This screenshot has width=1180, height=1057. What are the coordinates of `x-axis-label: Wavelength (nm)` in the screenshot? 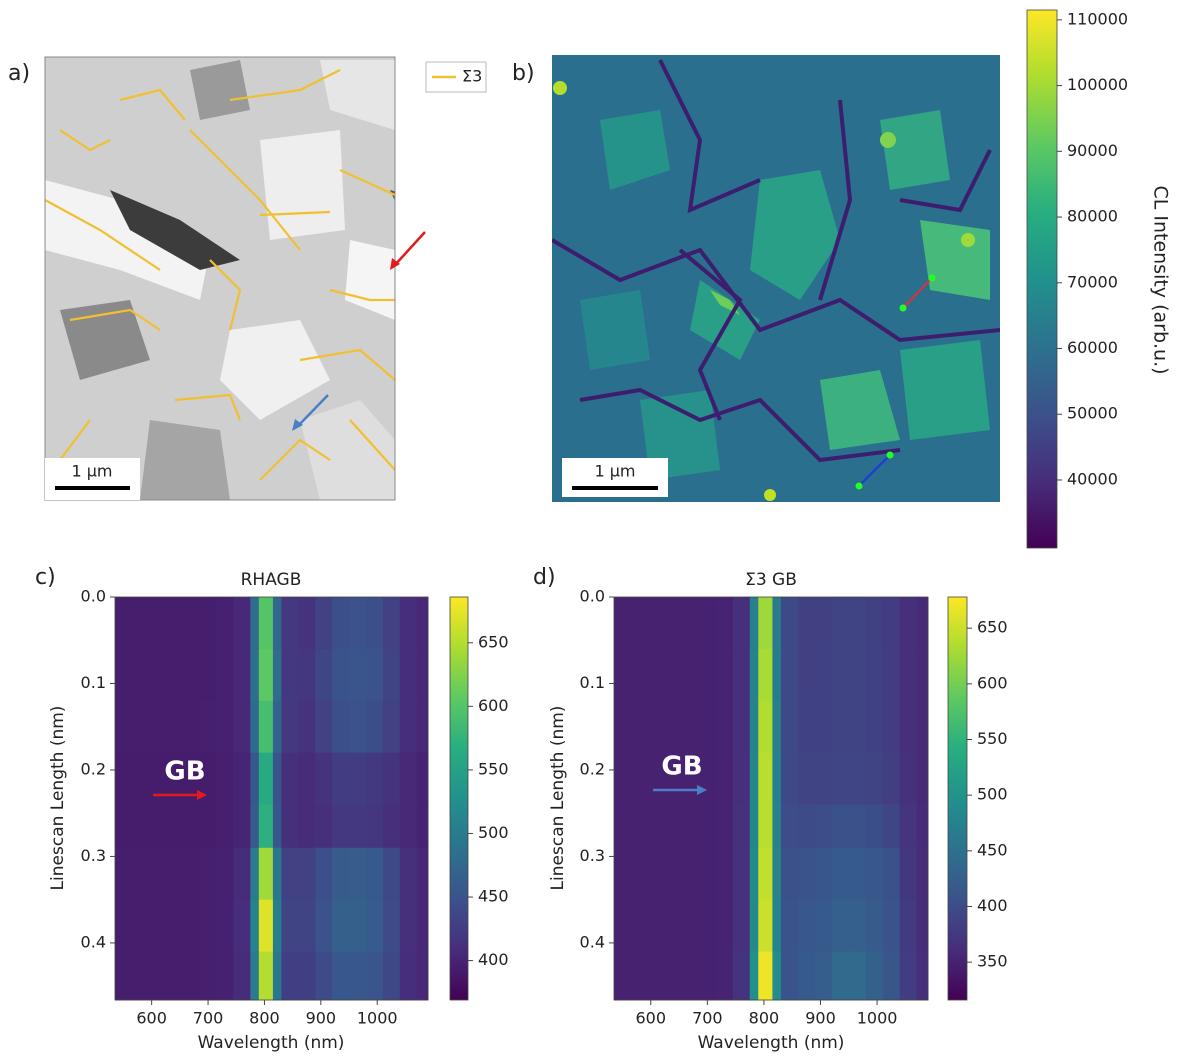 It's located at (271, 1043).